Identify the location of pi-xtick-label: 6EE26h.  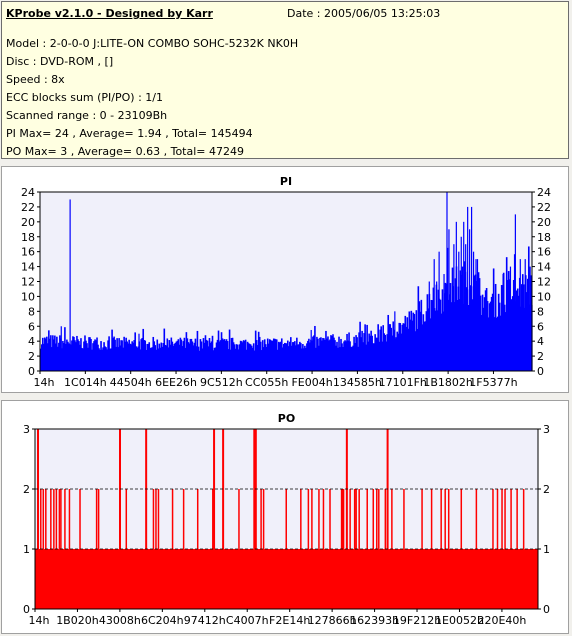
(176, 382).